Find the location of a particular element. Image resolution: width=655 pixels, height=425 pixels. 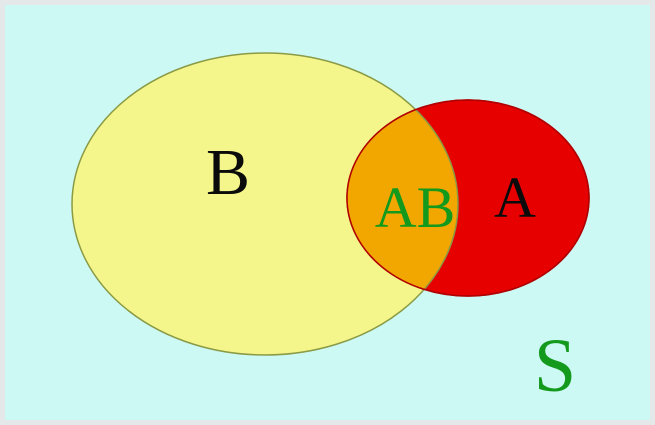

label-s: S is located at coordinates (555, 366).